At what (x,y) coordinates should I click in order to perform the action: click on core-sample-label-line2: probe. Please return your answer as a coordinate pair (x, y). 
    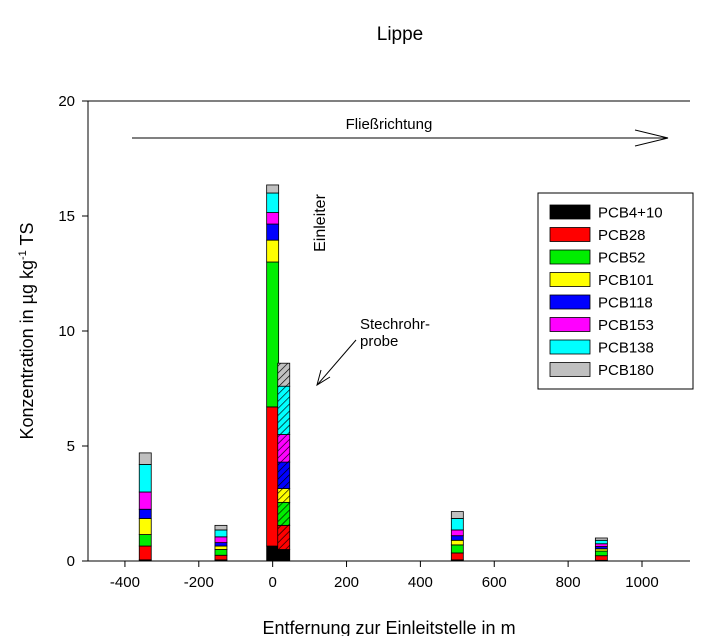
    Looking at the image, I should click on (379, 341).